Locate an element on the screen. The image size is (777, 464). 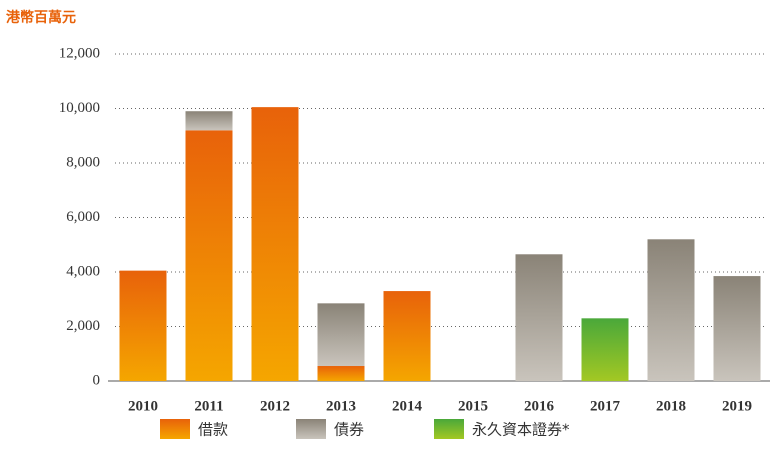
x-tick-label: 2019 is located at coordinates (737, 406).